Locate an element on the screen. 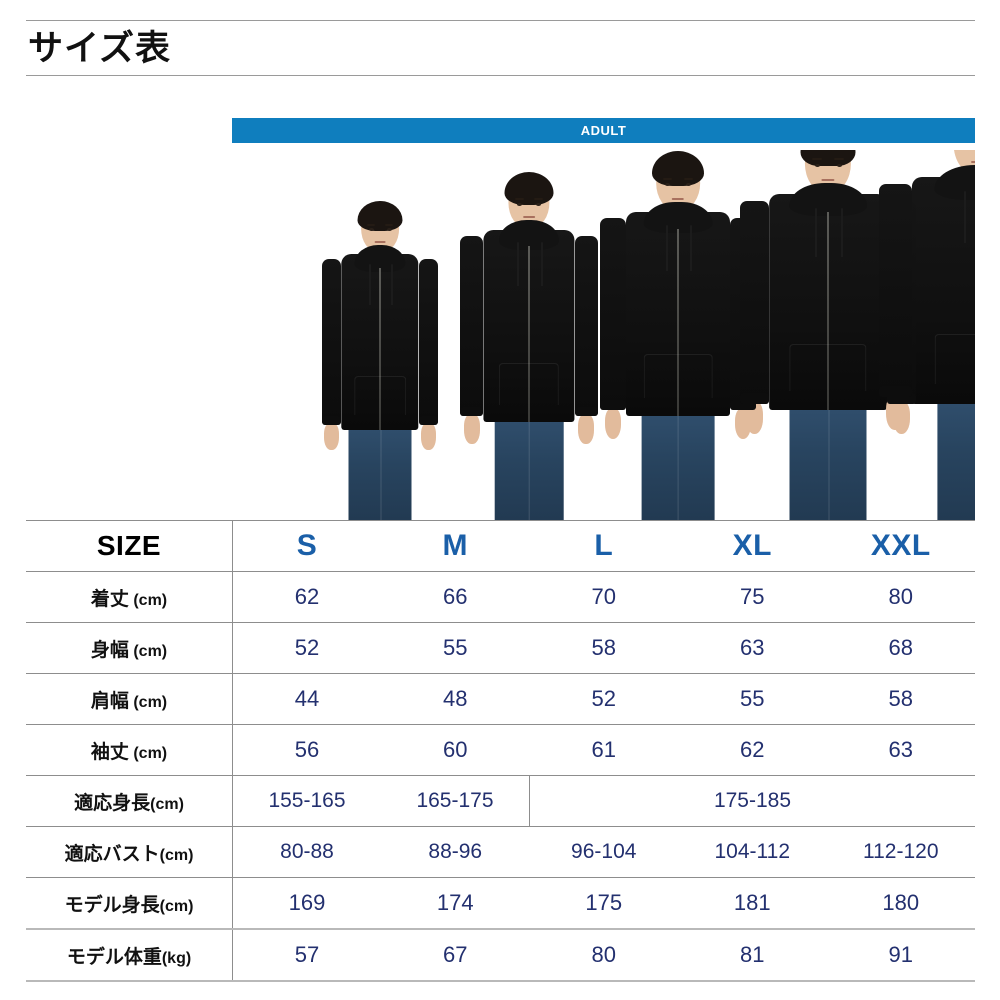 The height and width of the screenshot is (1000, 1000). size-column-header-s: S is located at coordinates (306, 546).